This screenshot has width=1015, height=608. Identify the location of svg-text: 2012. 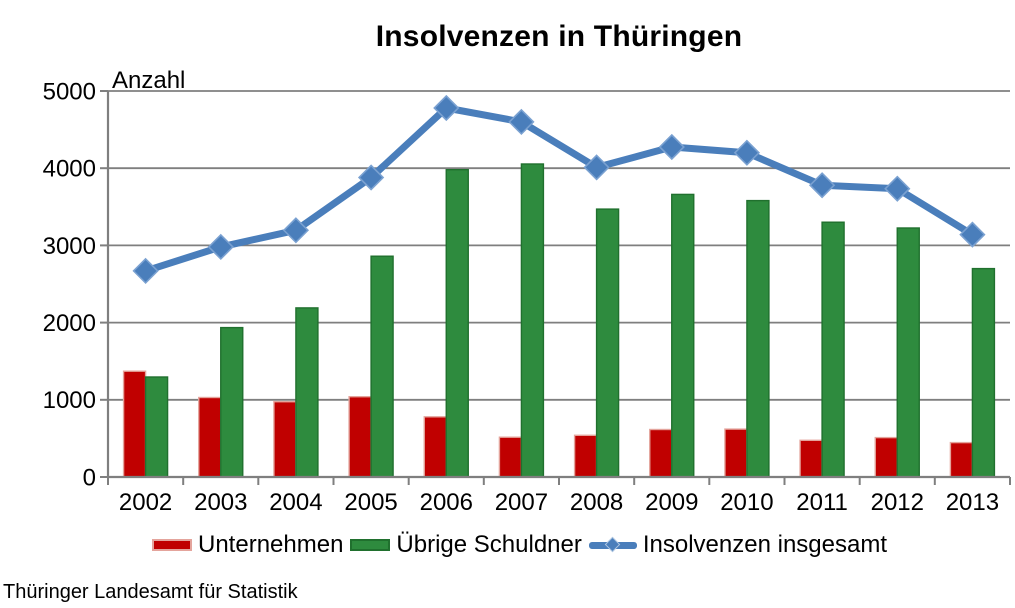
(897, 502).